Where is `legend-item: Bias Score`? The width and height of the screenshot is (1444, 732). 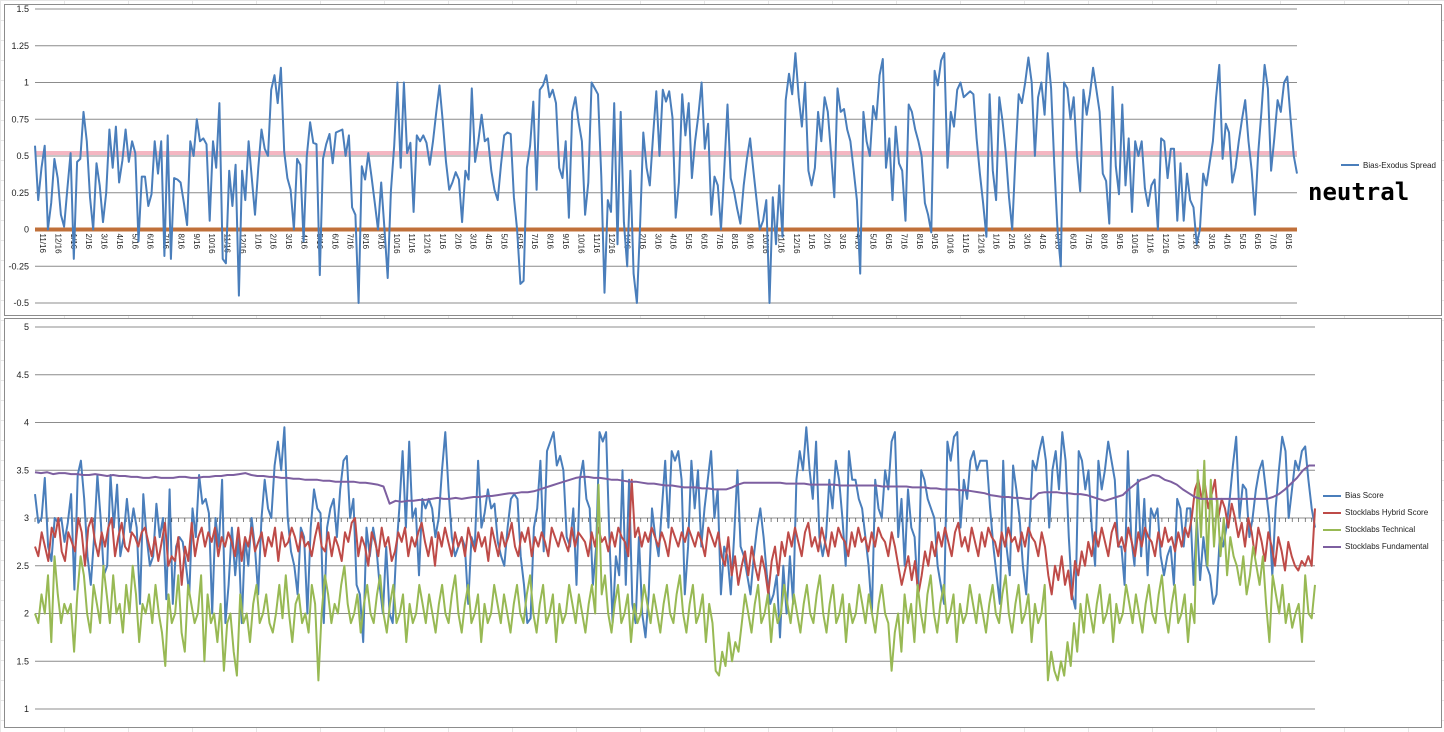
legend-item: Bias Score is located at coordinates (1376, 495).